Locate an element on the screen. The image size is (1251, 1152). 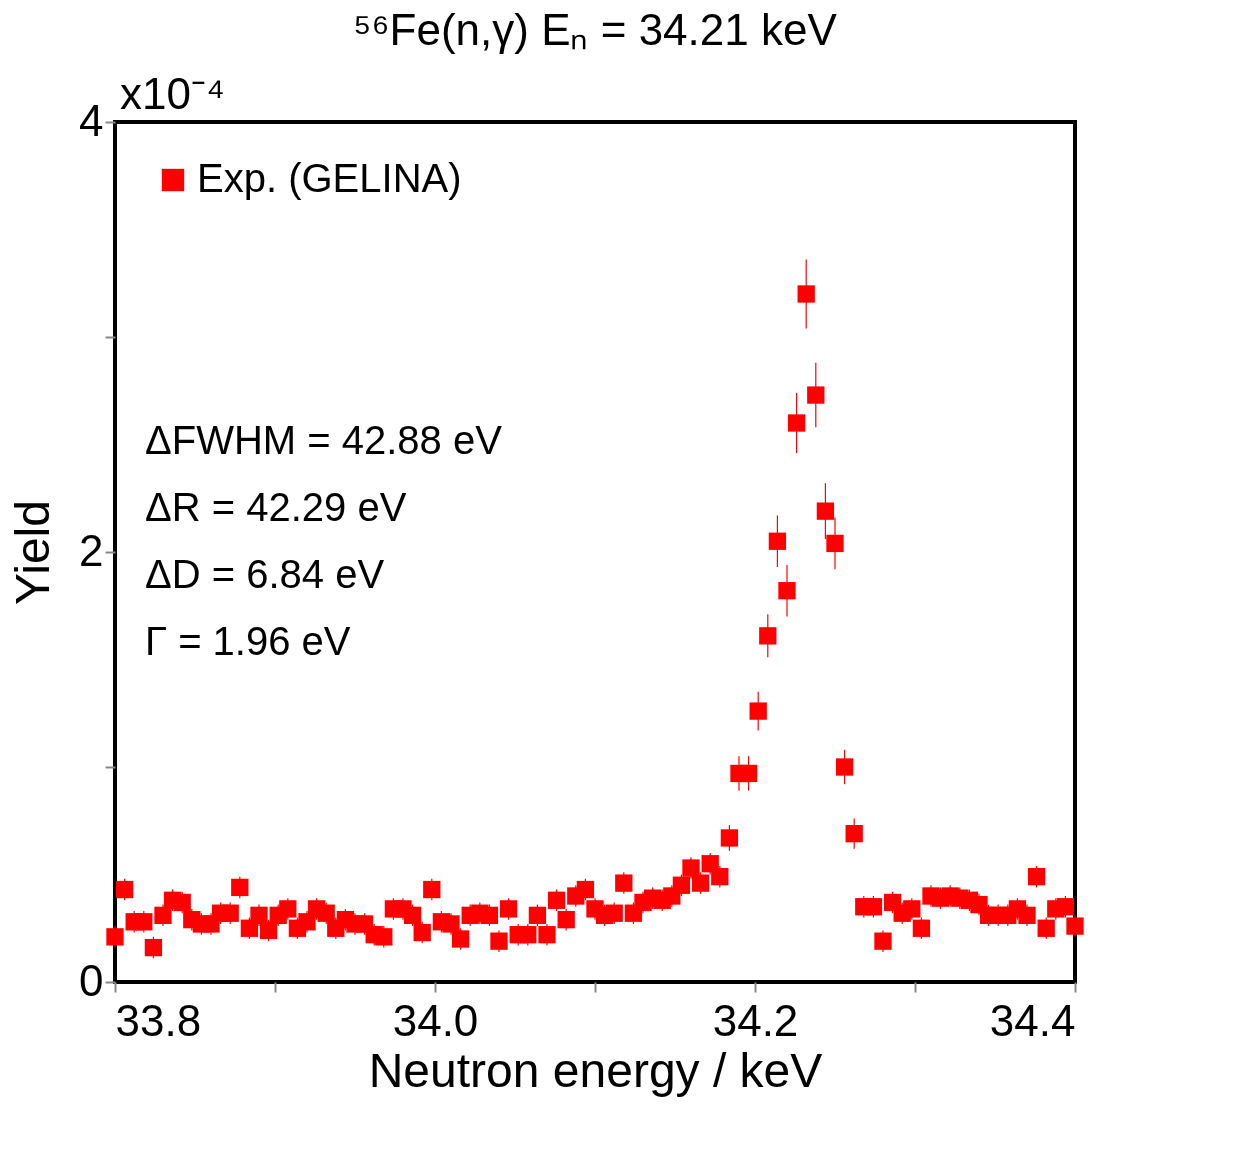
x-axis-title: Neutron energy / keV is located at coordinates (595, 1070).